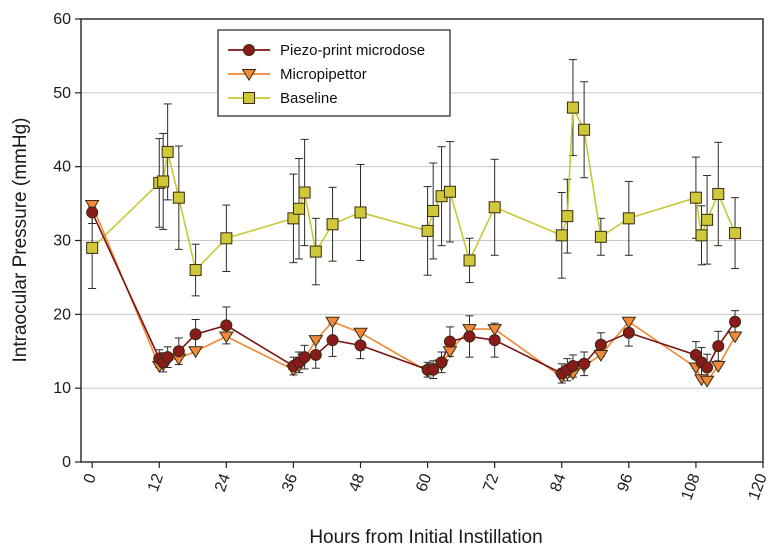 The image size is (768, 551). What do you see at coordinates (62, 314) in the screenshot?
I see `y-tick-label: 20` at bounding box center [62, 314].